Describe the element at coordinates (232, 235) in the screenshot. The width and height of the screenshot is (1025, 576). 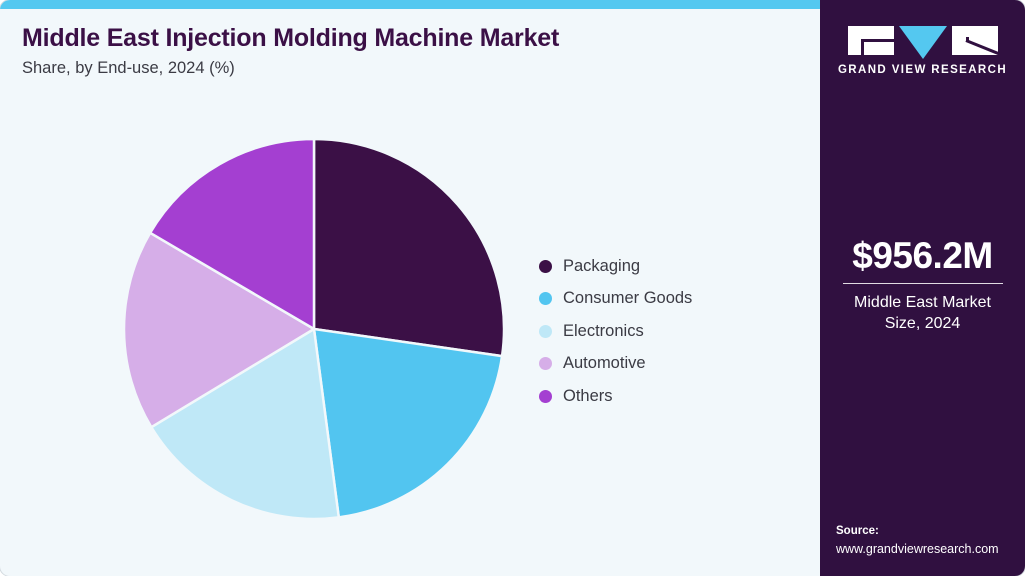
I see `pie-slice-others` at that location.